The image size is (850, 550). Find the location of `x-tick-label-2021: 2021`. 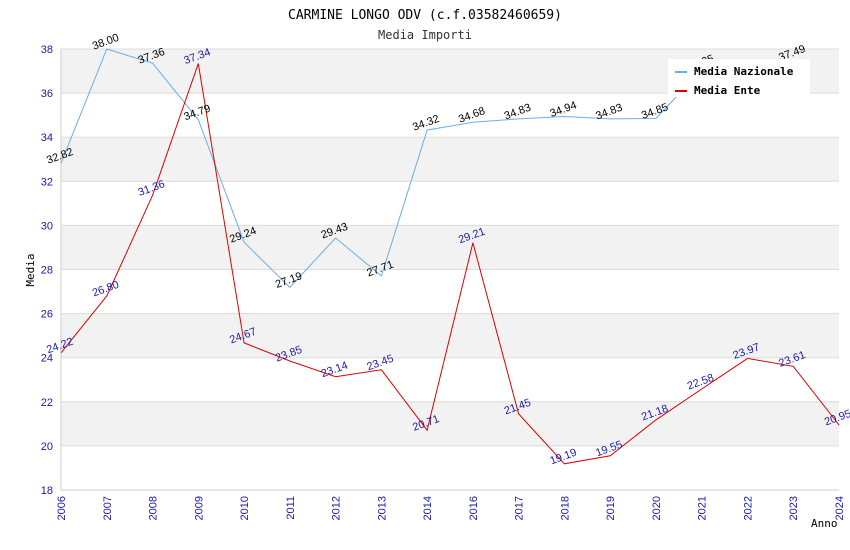

x-tick-label-2021: 2021 is located at coordinates (703, 508).